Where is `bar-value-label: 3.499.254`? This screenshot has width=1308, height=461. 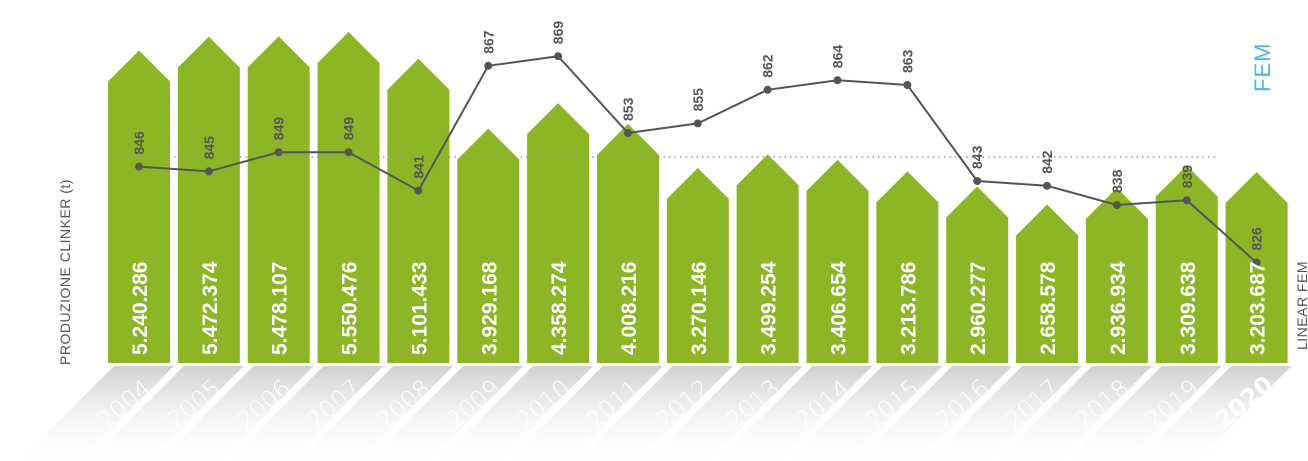 bar-value-label: 3.499.254 is located at coordinates (769, 308).